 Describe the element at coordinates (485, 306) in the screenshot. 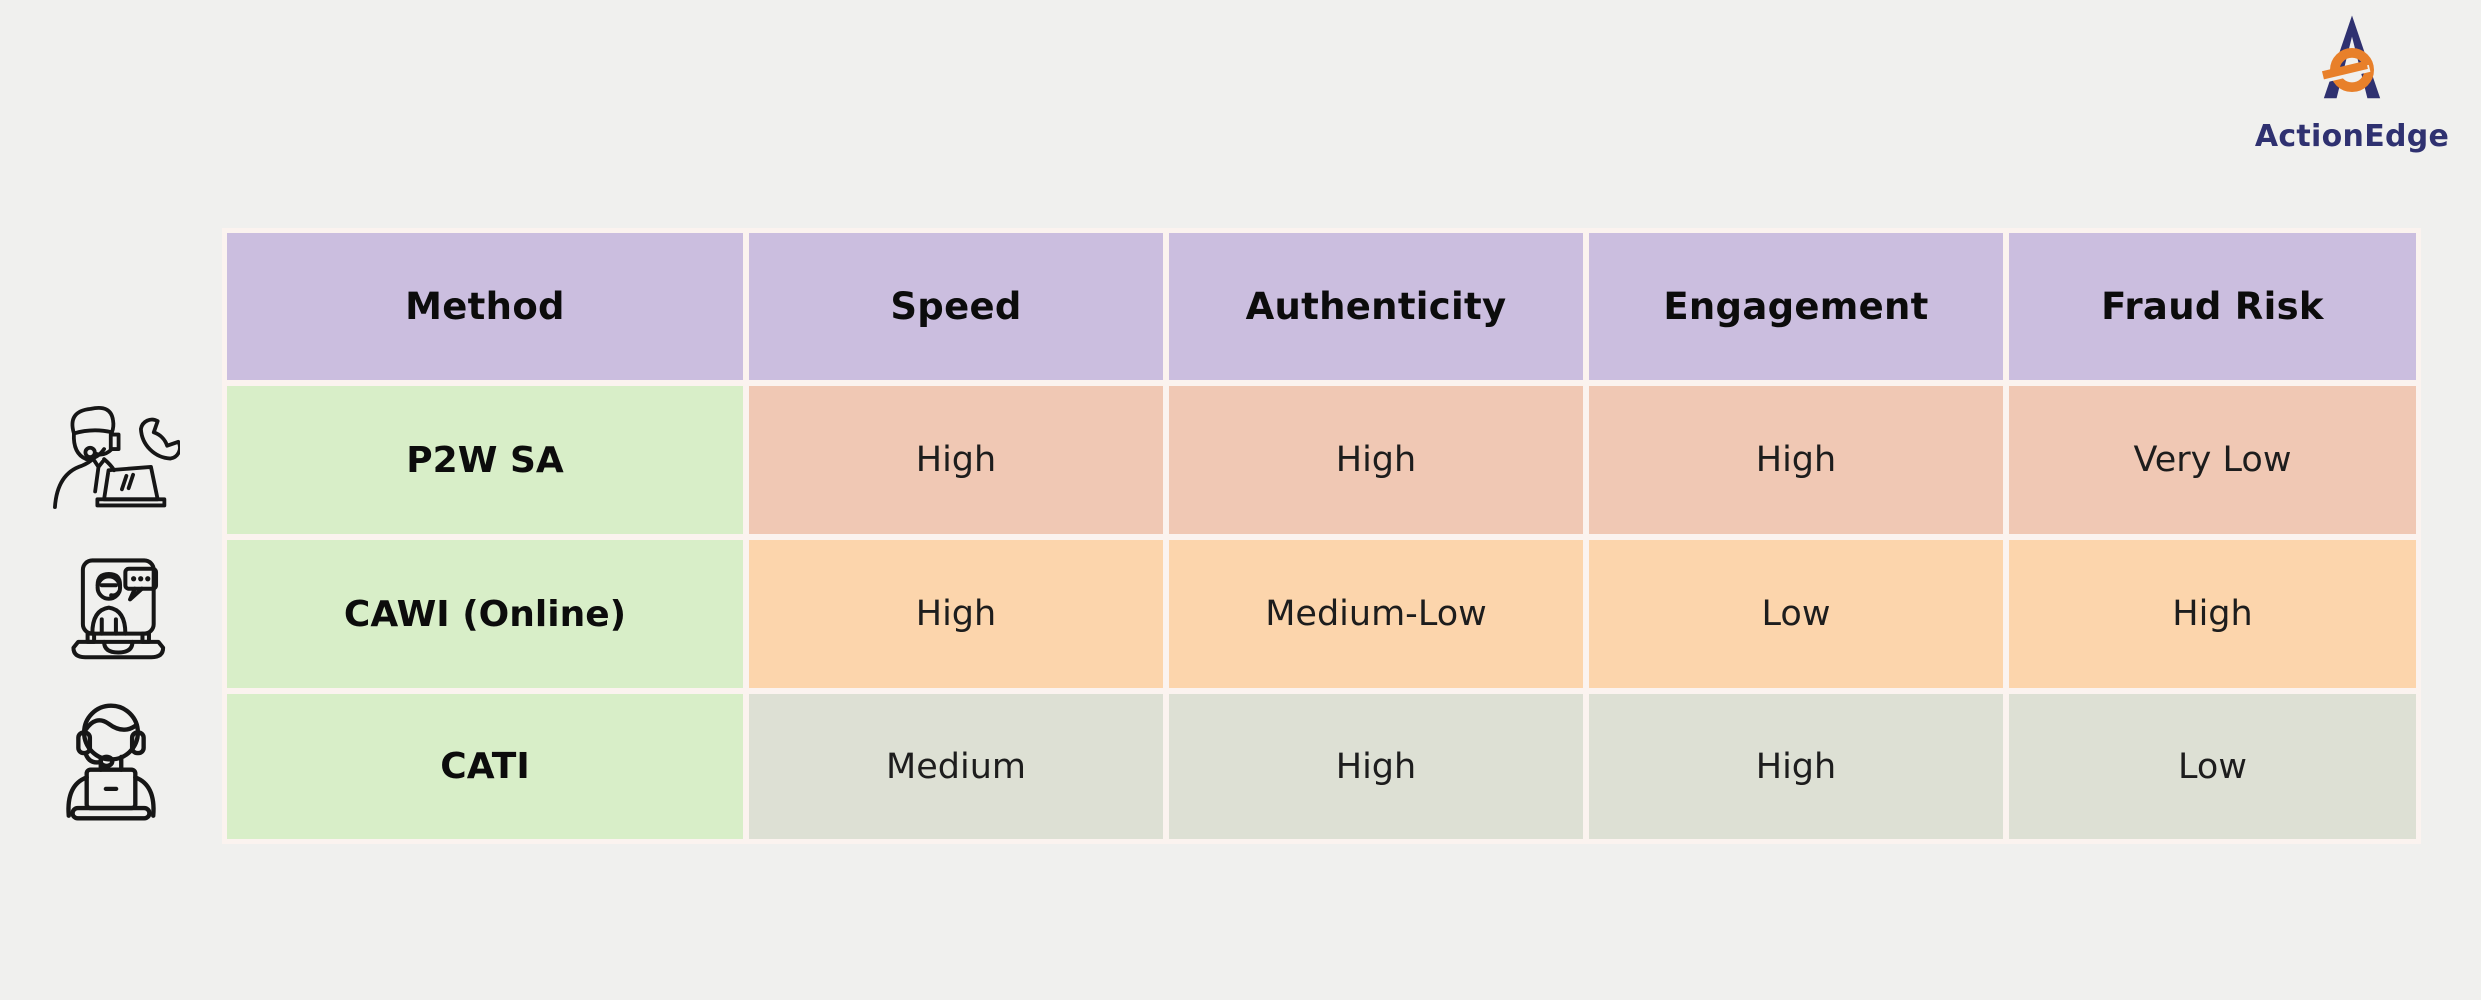

I see `header-cell-method: Method` at that location.